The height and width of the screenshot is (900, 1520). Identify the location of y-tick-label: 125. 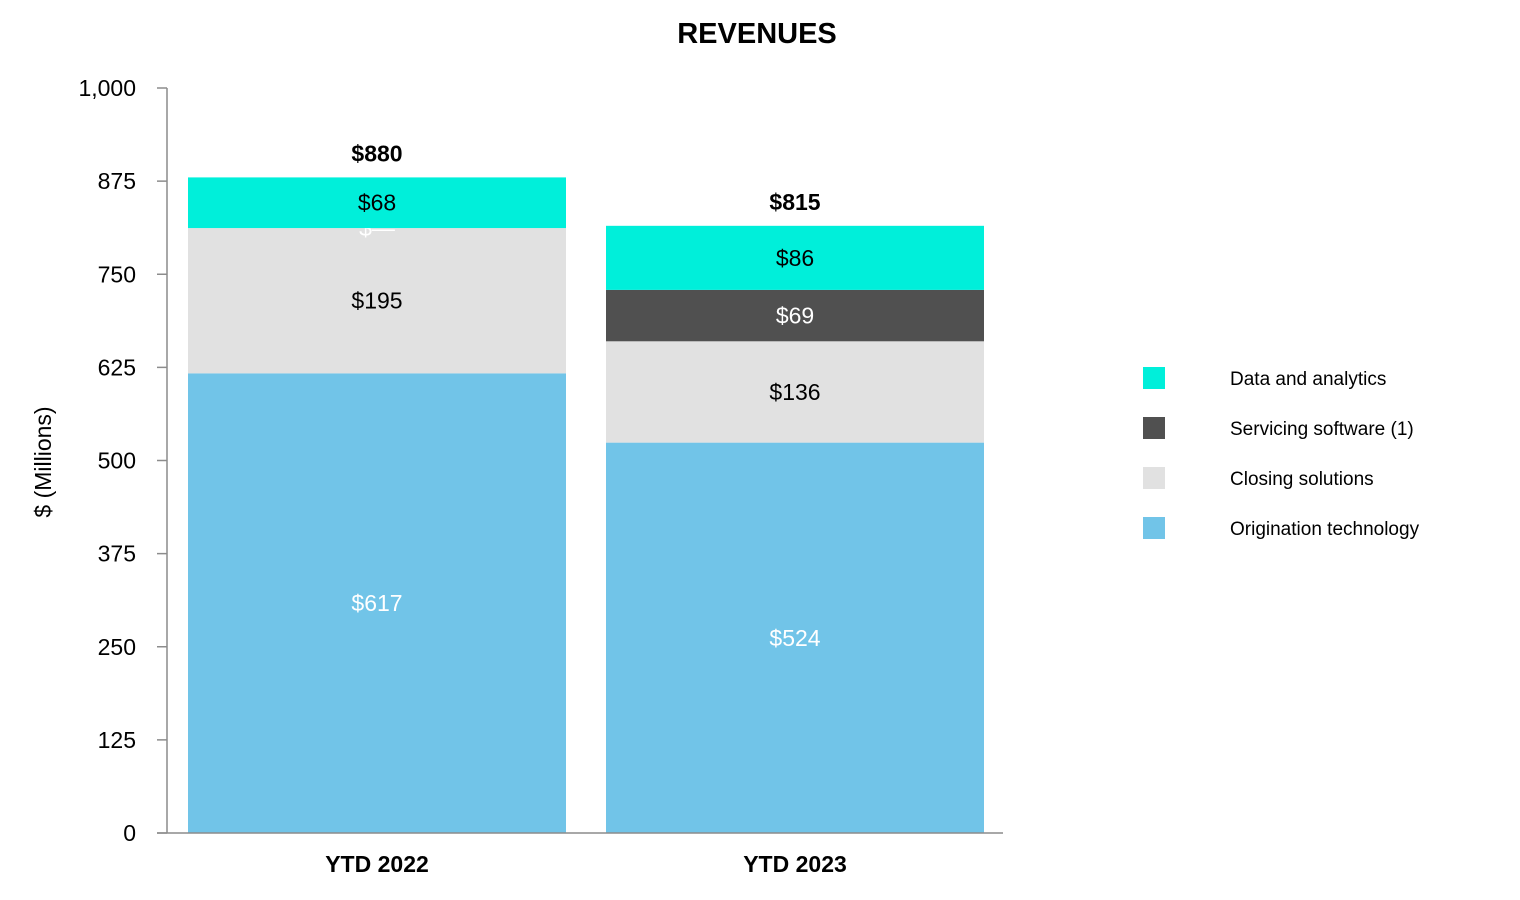
(117, 740).